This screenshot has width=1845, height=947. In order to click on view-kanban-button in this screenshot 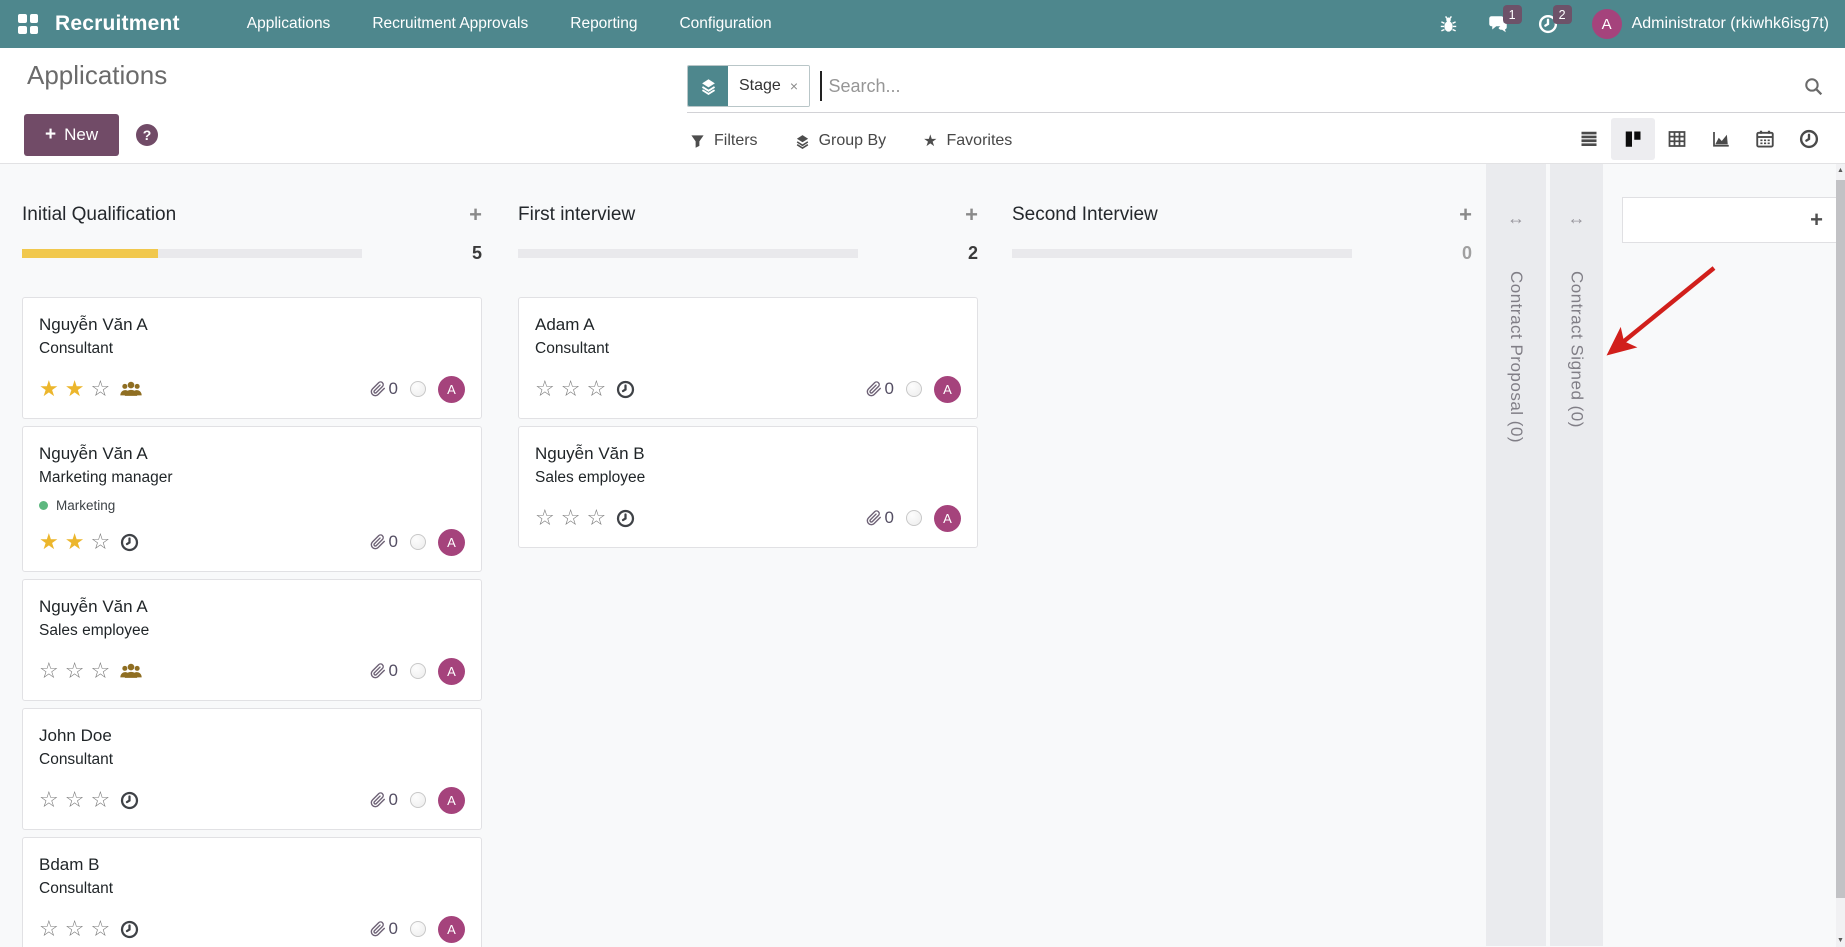, I will do `click(1633, 139)`.